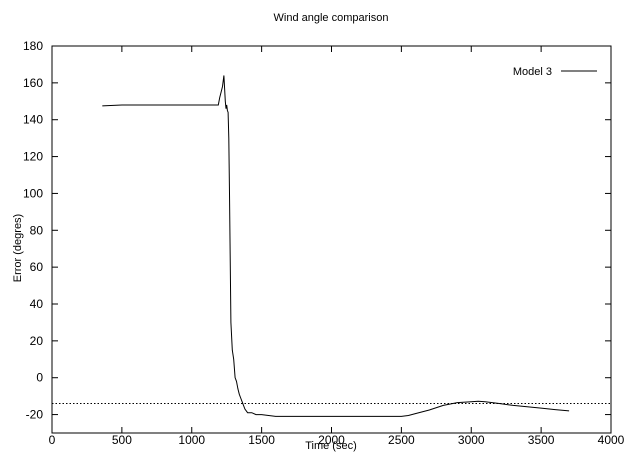 This screenshot has width=644, height=453. What do you see at coordinates (37, 304) in the screenshot?
I see `y-tick-label: 40` at bounding box center [37, 304].